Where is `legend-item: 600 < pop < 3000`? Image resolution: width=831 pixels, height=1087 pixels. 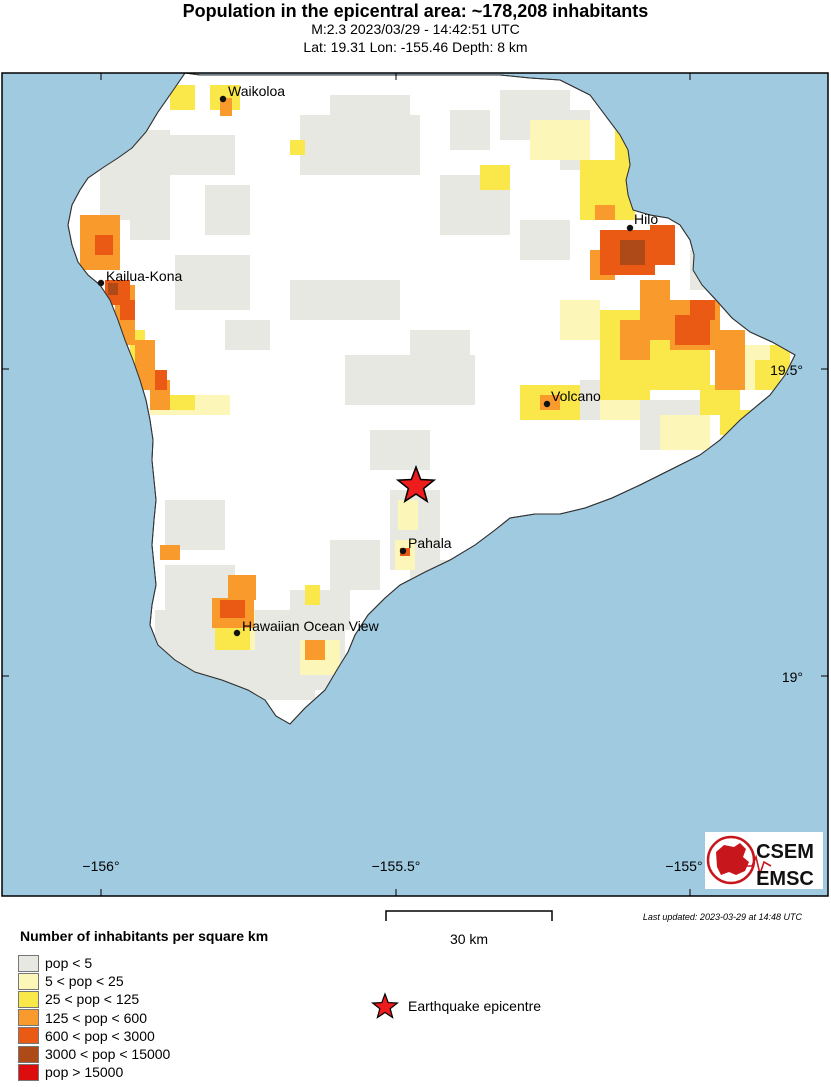
legend-item: 600 < pop < 3000 is located at coordinates (94, 1036).